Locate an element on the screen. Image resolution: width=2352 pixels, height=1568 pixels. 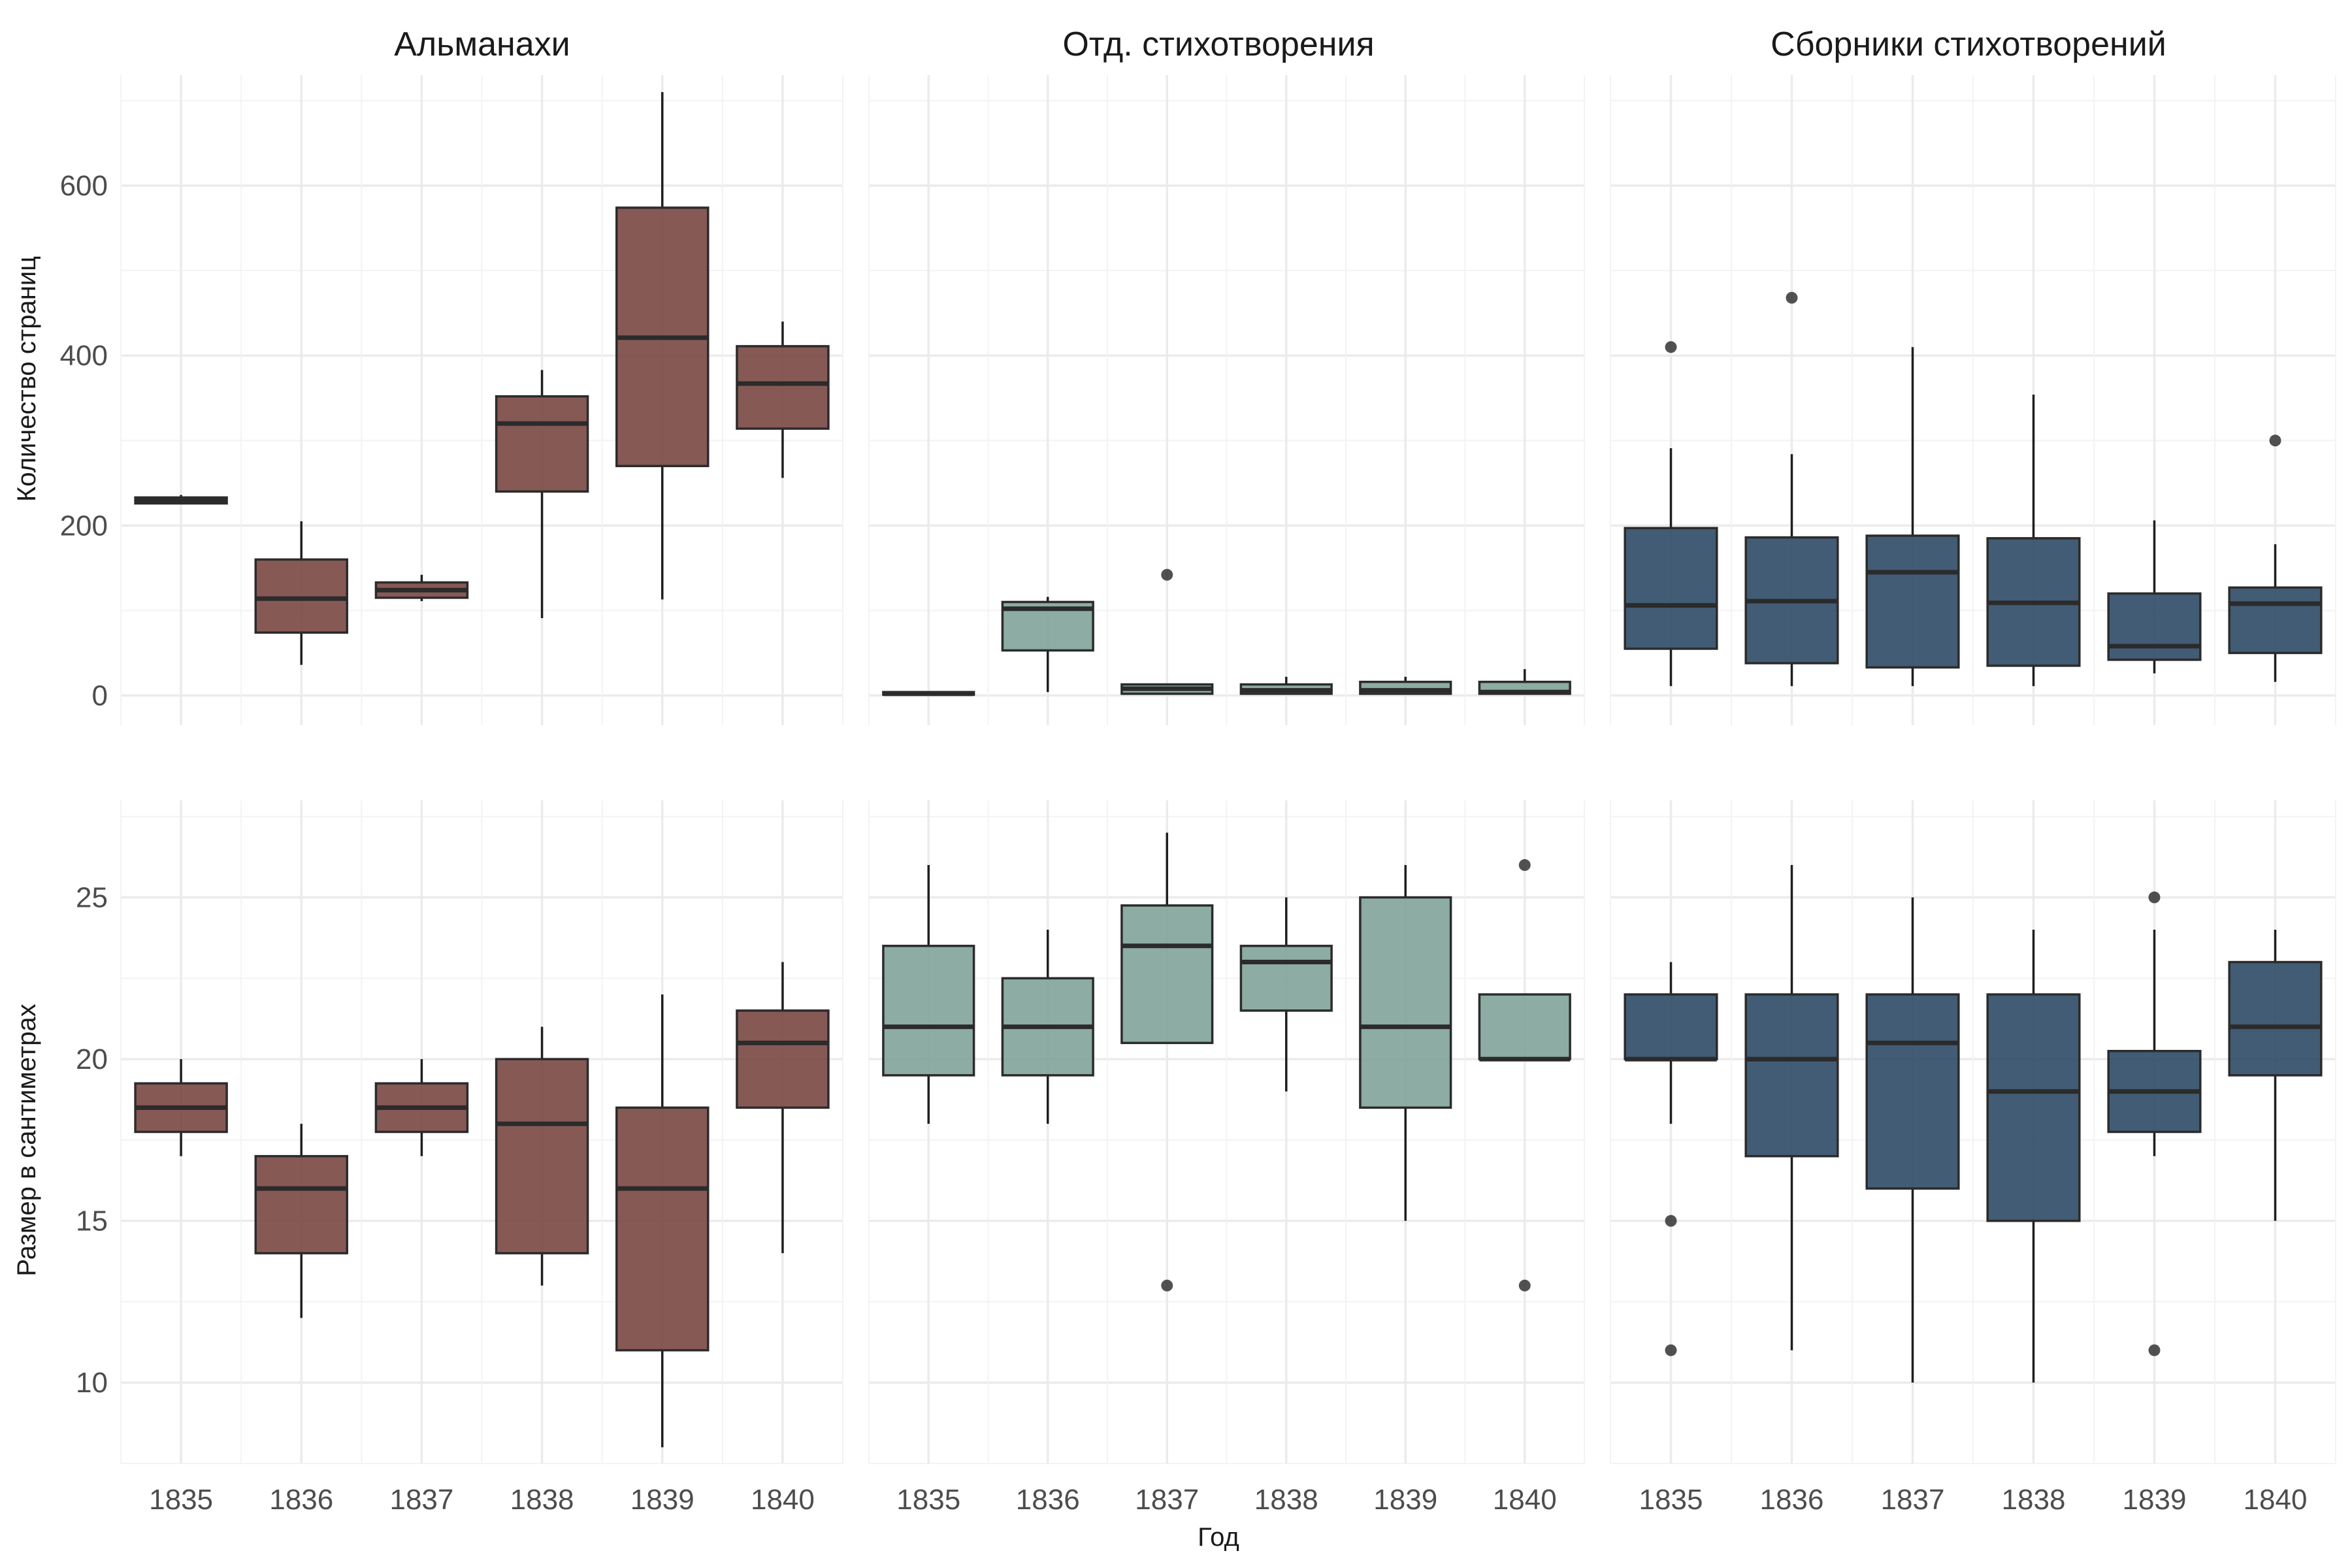
y-tick-label: 200 is located at coordinates (84, 526).